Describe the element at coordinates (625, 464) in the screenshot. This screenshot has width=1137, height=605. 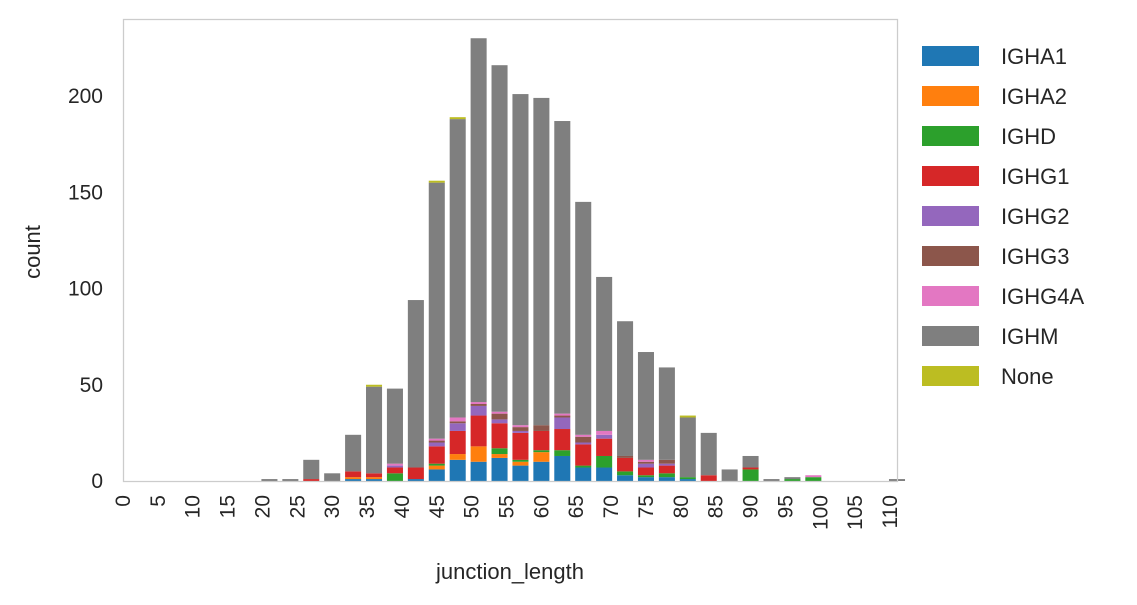
I see `bar-segment-ighg1-x72` at that location.